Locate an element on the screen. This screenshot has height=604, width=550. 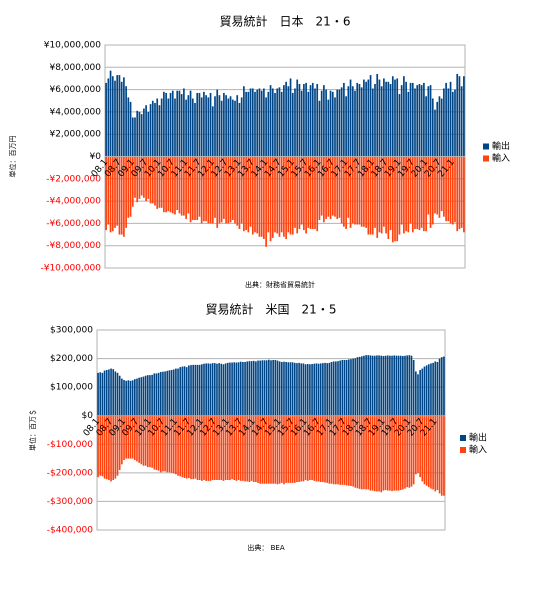
y-axis-label: 単位：百万＄ is located at coordinates (32, 430).